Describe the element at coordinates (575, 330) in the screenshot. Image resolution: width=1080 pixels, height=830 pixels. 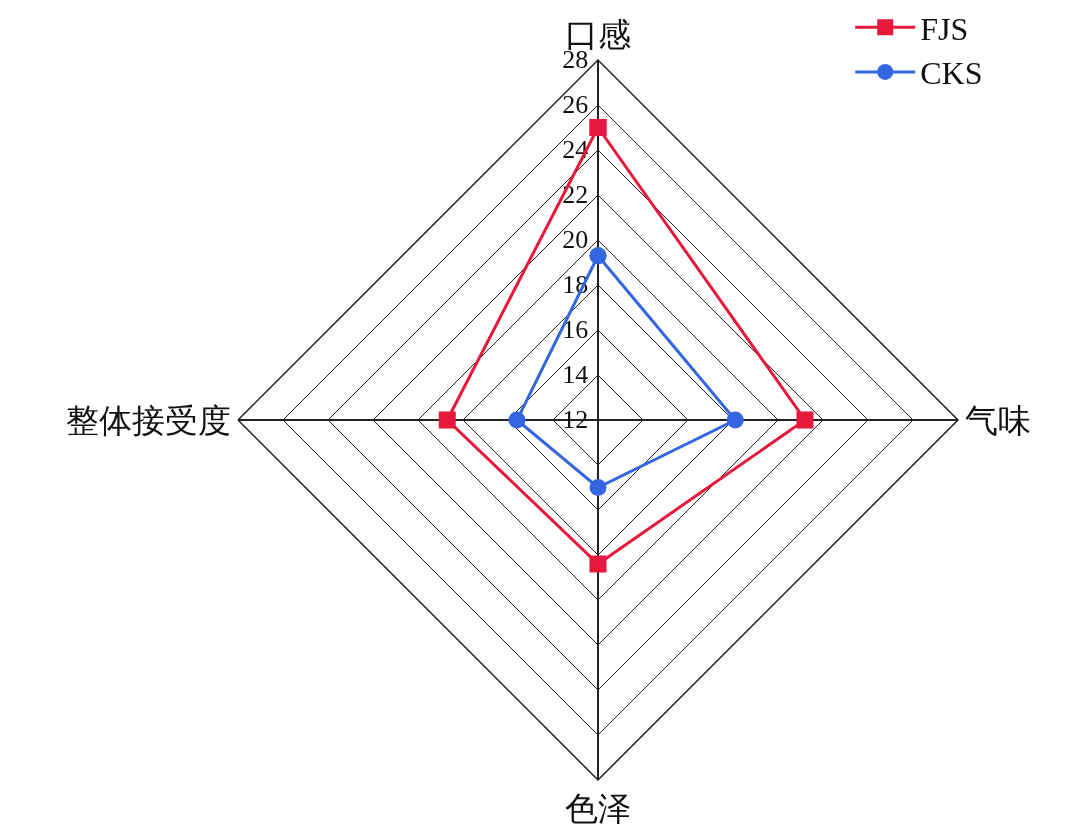
I see `y-tick-label: 16` at that location.